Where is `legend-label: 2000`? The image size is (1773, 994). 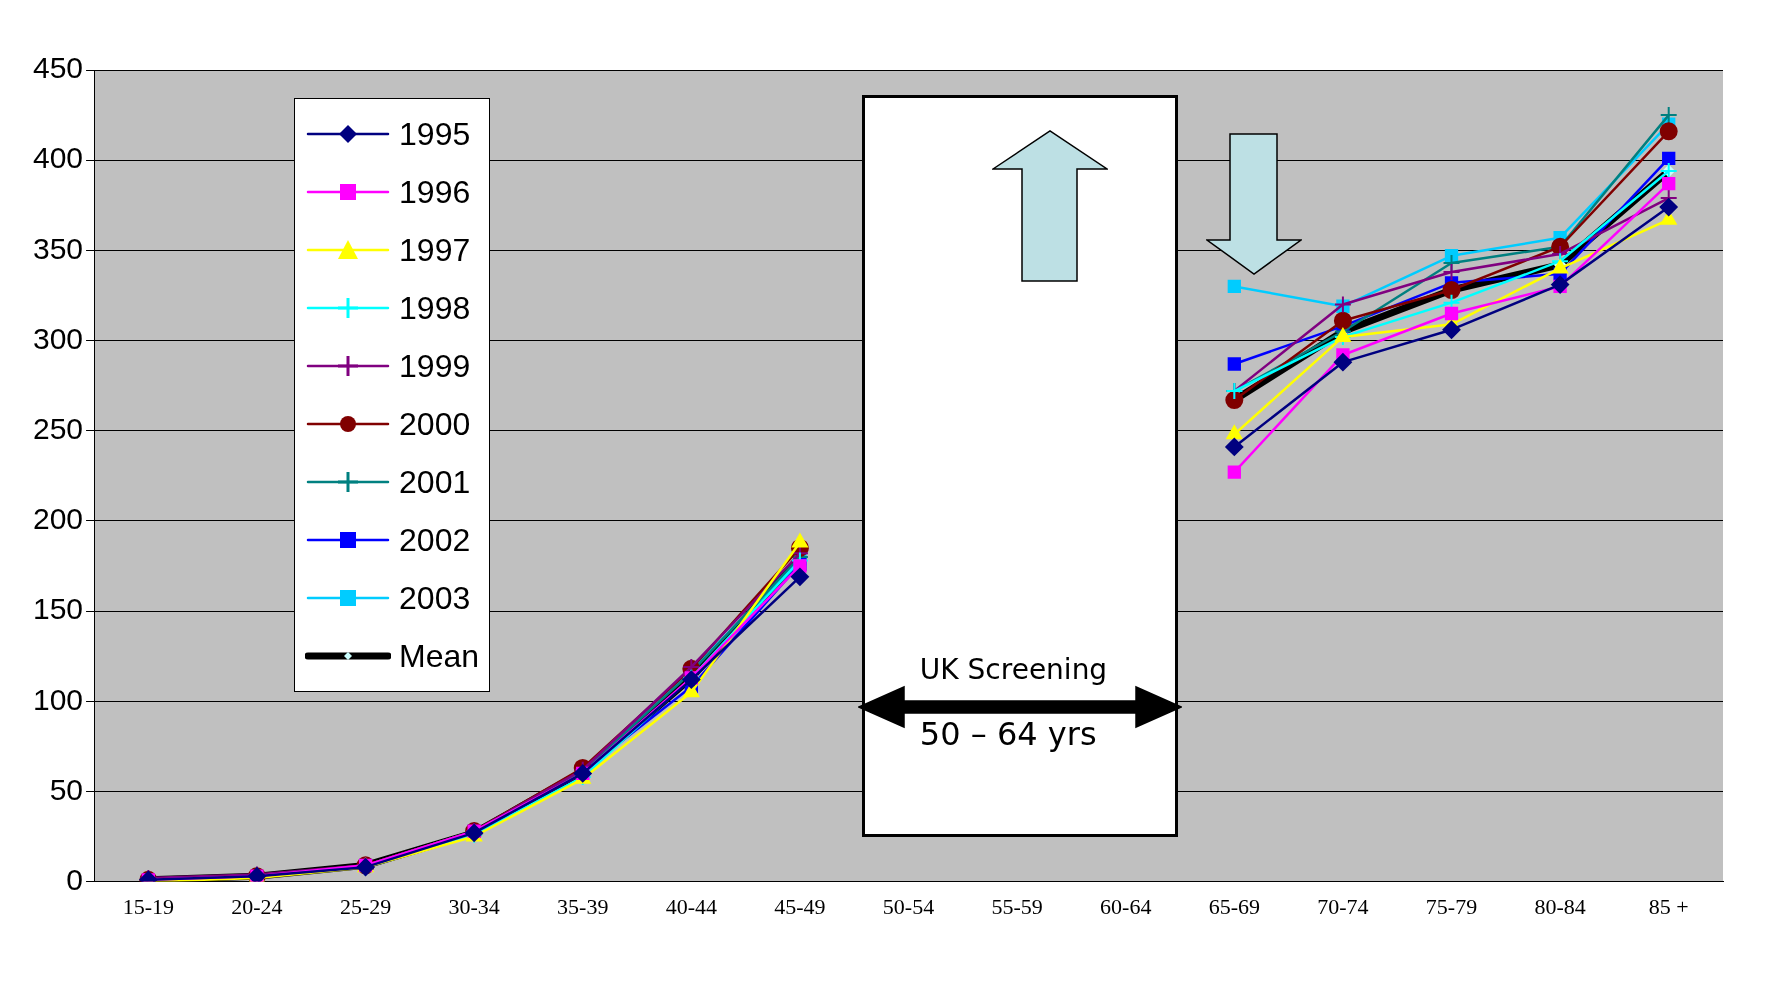 legend-label: 2000 is located at coordinates (435, 424).